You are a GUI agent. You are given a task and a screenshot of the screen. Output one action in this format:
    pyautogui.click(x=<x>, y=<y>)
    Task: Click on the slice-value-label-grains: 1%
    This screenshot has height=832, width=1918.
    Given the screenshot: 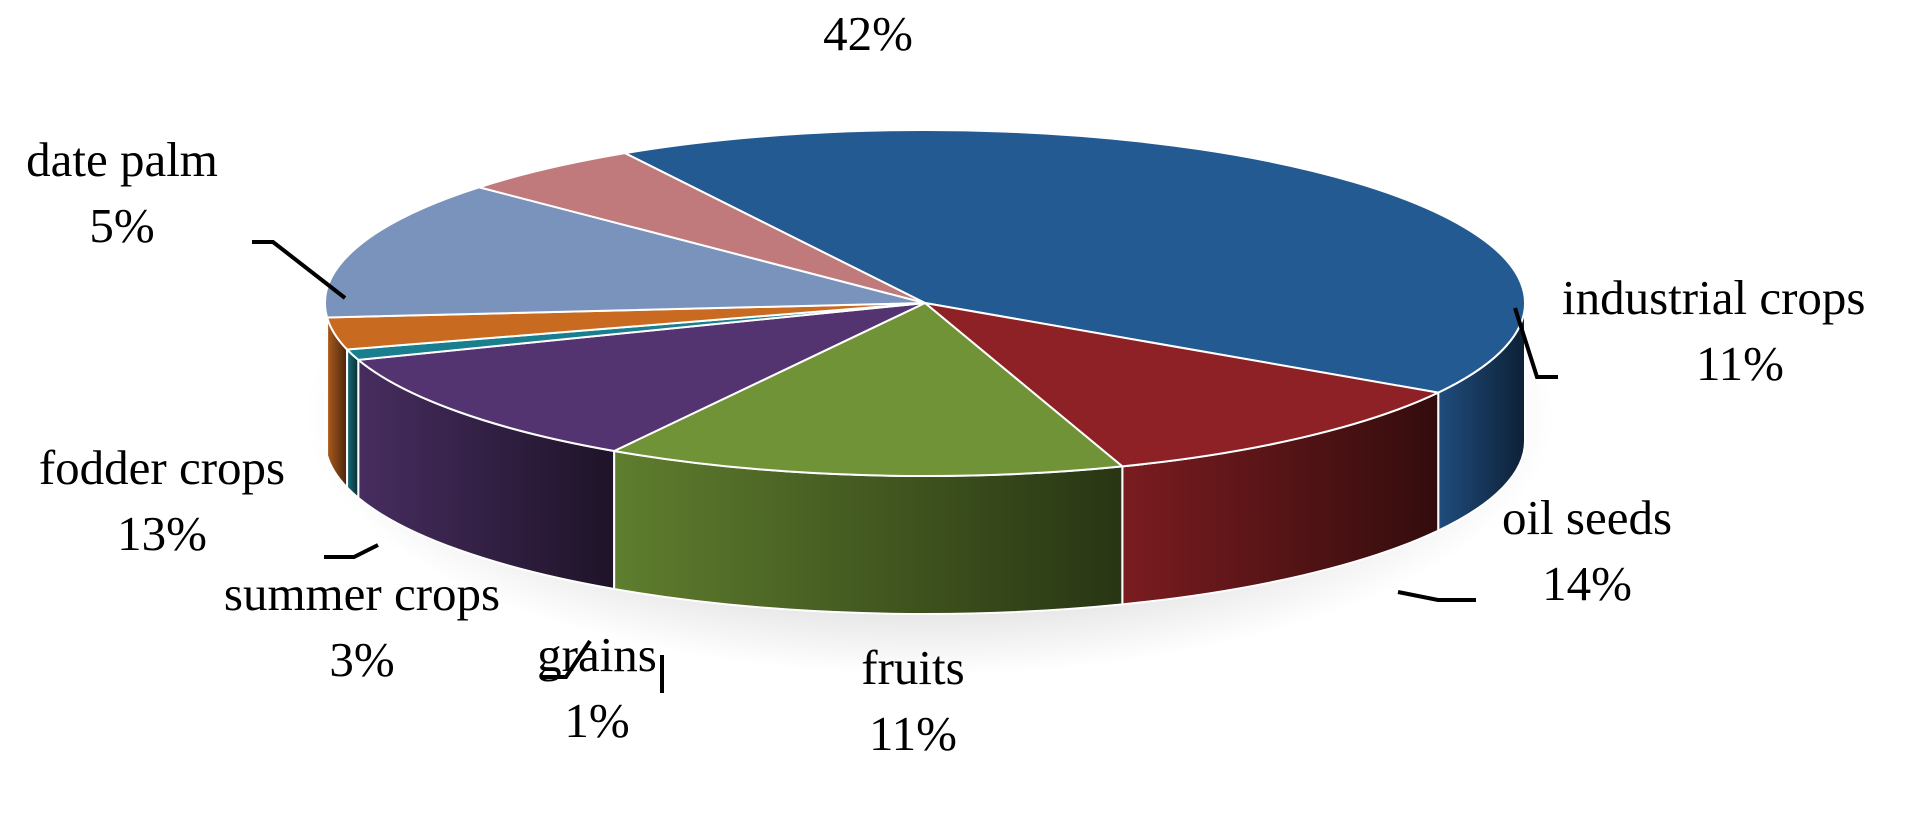 What is the action you would take?
    pyautogui.click(x=596, y=720)
    